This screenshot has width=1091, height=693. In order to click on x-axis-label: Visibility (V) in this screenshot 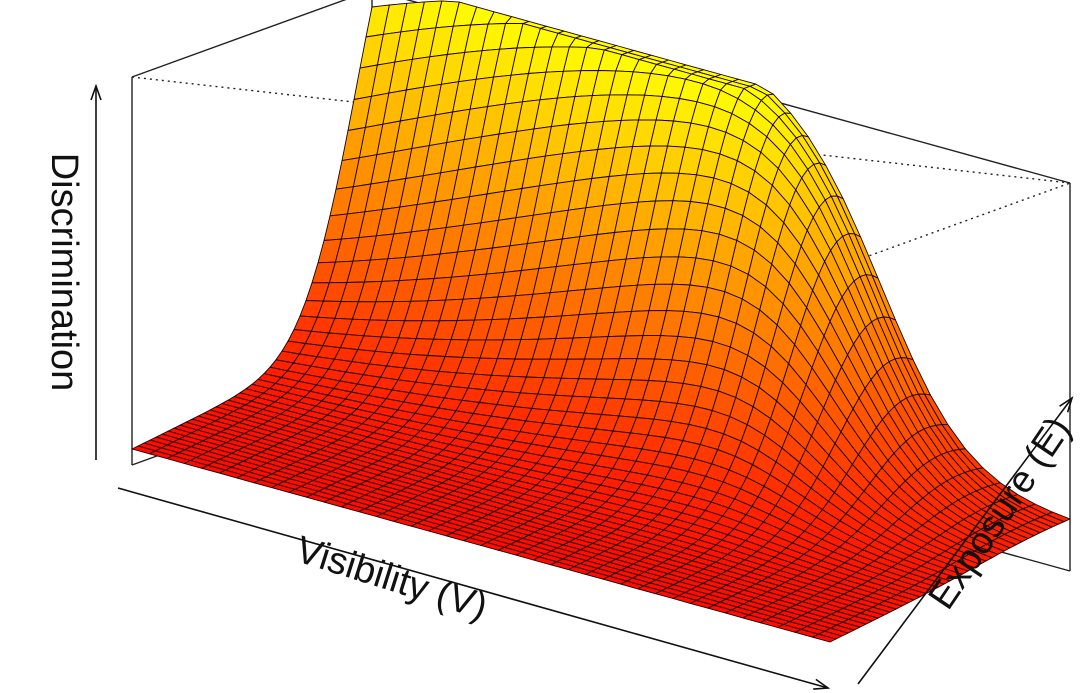, I will do `click(391, 579)`.